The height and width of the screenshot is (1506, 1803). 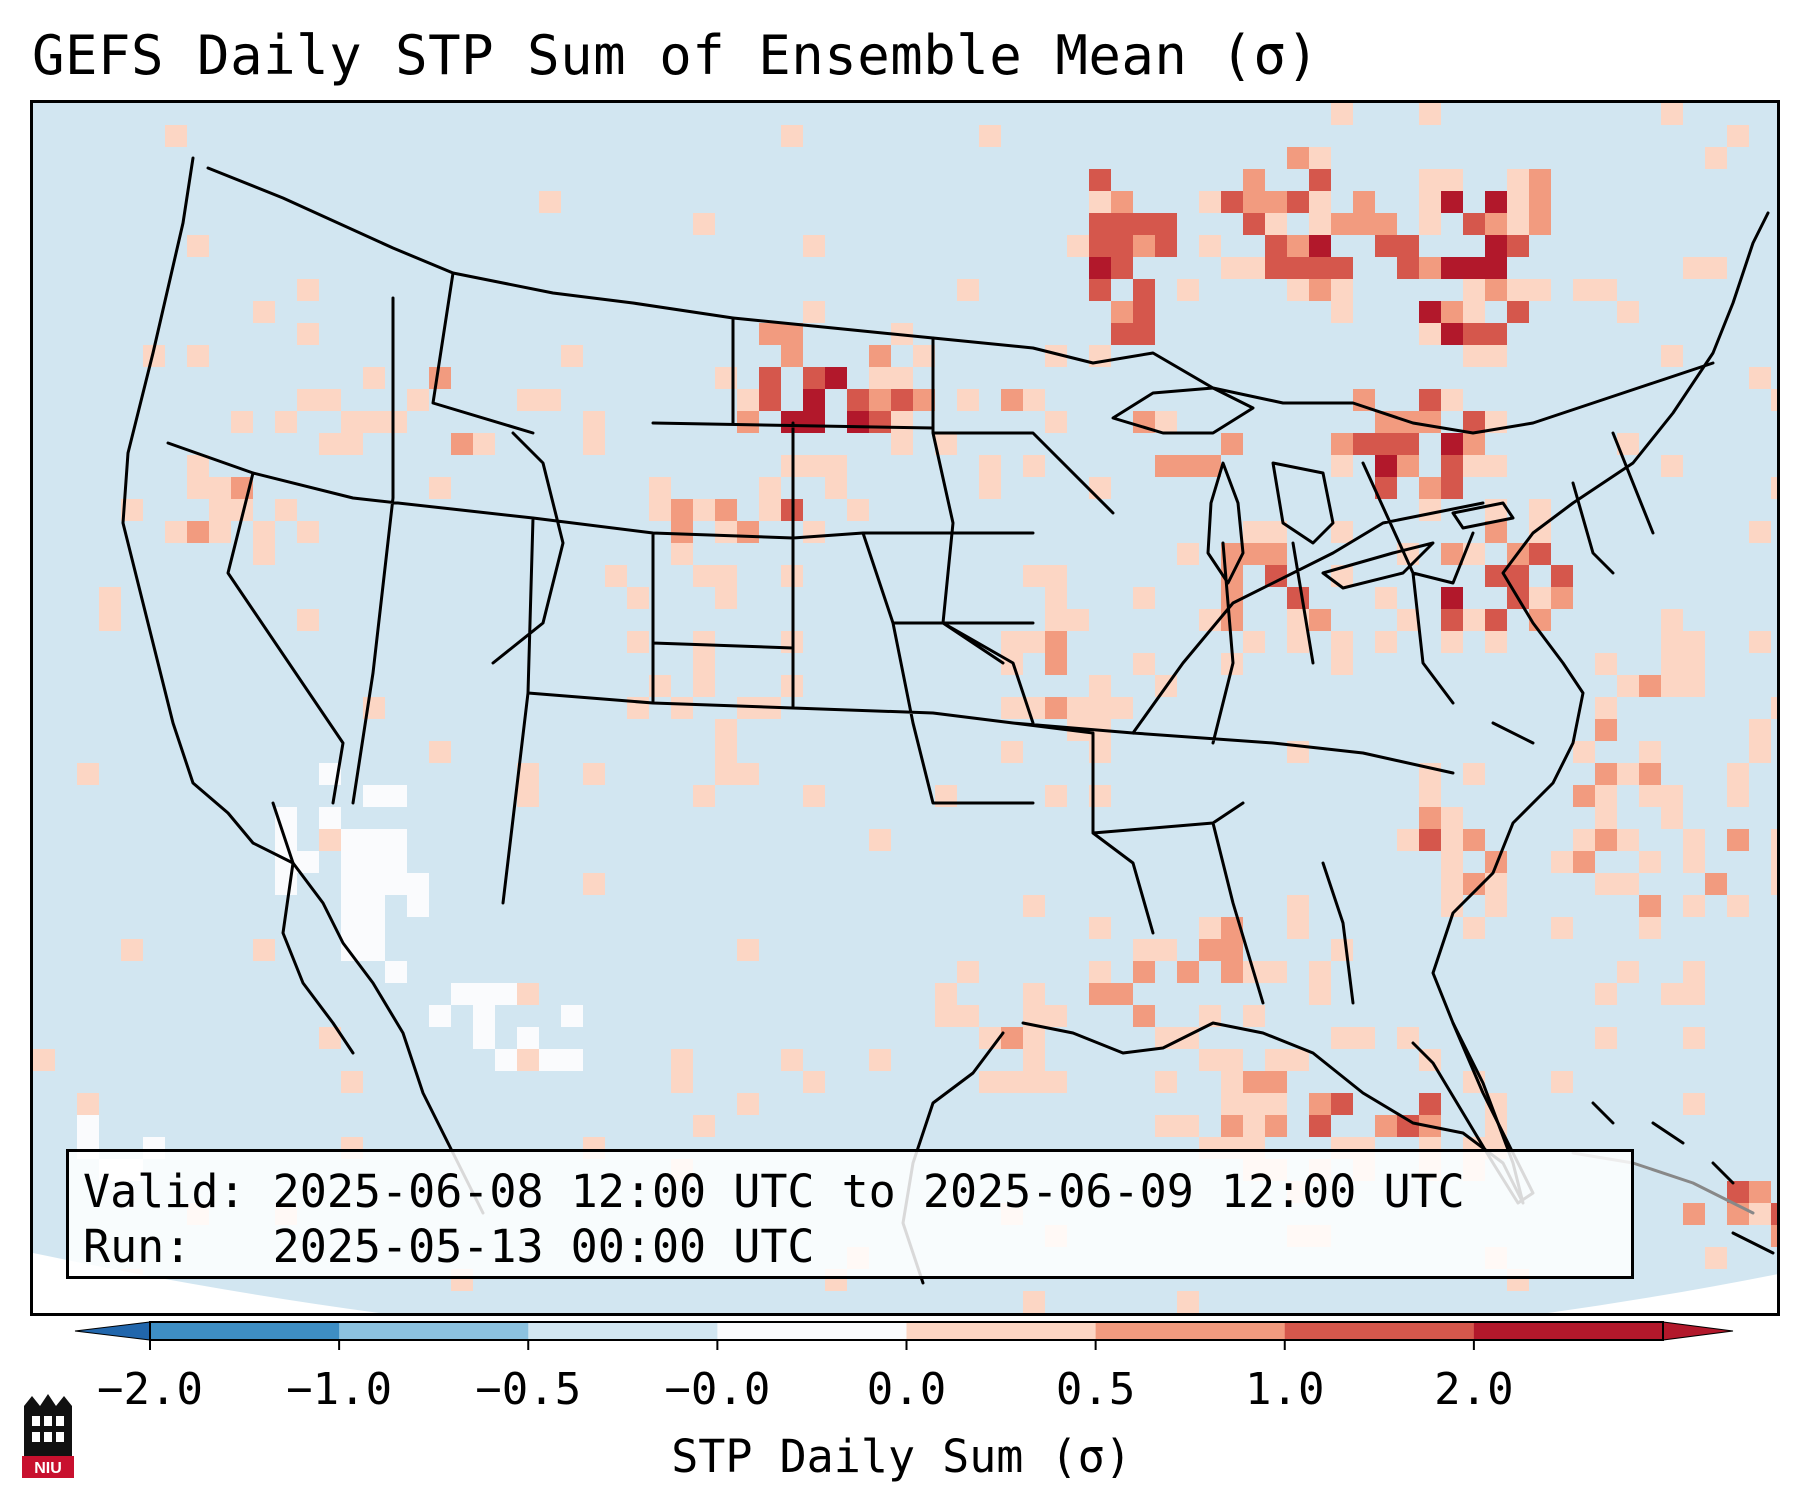 What do you see at coordinates (906, 1389) in the screenshot?
I see `colorbar-tick-label: 0.0` at bounding box center [906, 1389].